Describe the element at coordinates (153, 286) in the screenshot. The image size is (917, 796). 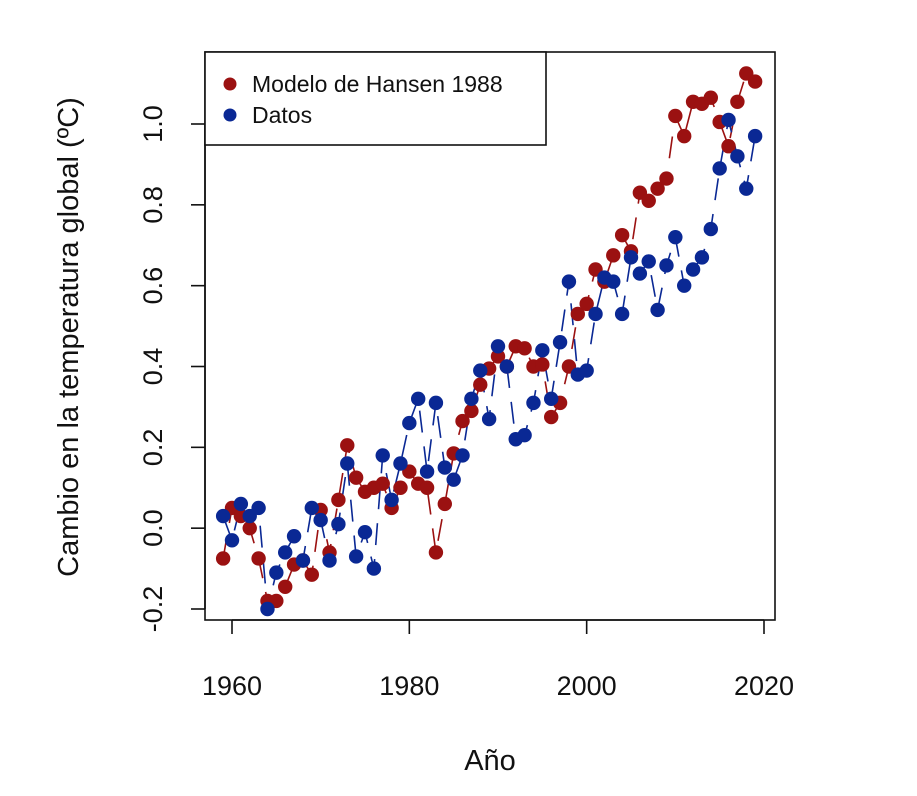
I see `y-tick-label: 0.6` at that location.